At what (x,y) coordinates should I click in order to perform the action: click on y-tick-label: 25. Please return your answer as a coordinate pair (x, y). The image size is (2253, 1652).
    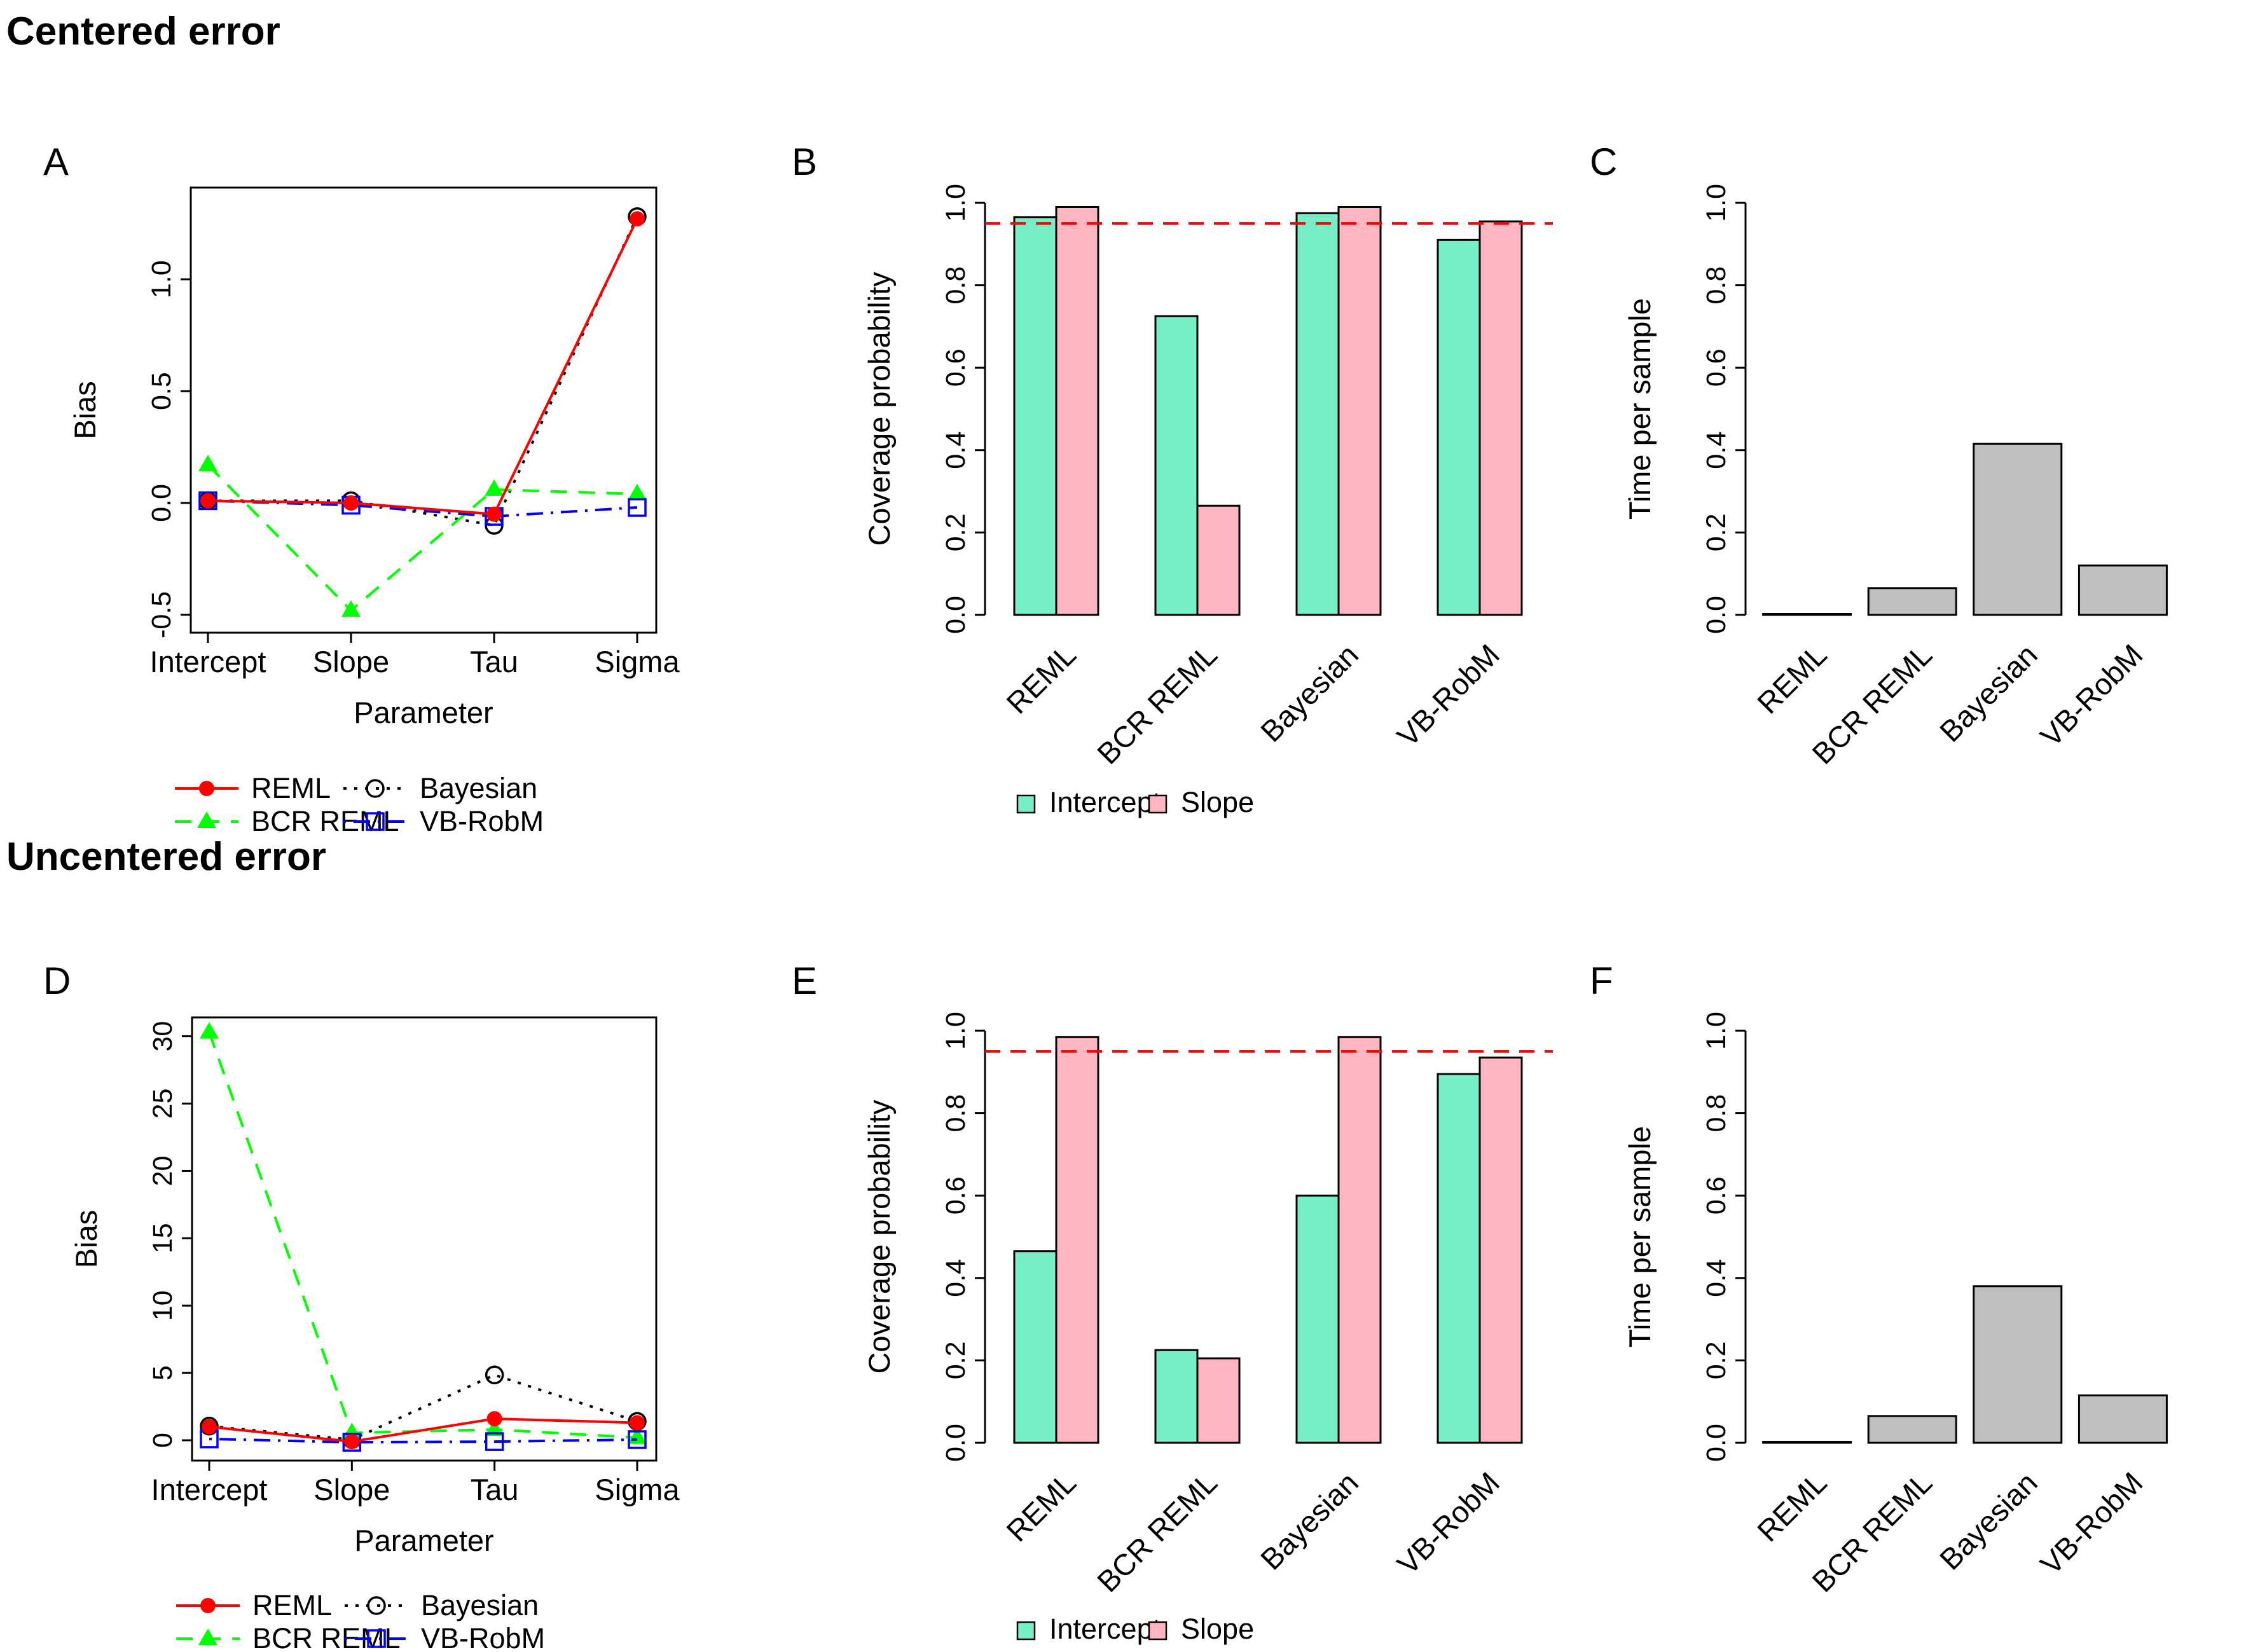
    Looking at the image, I should click on (163, 1104).